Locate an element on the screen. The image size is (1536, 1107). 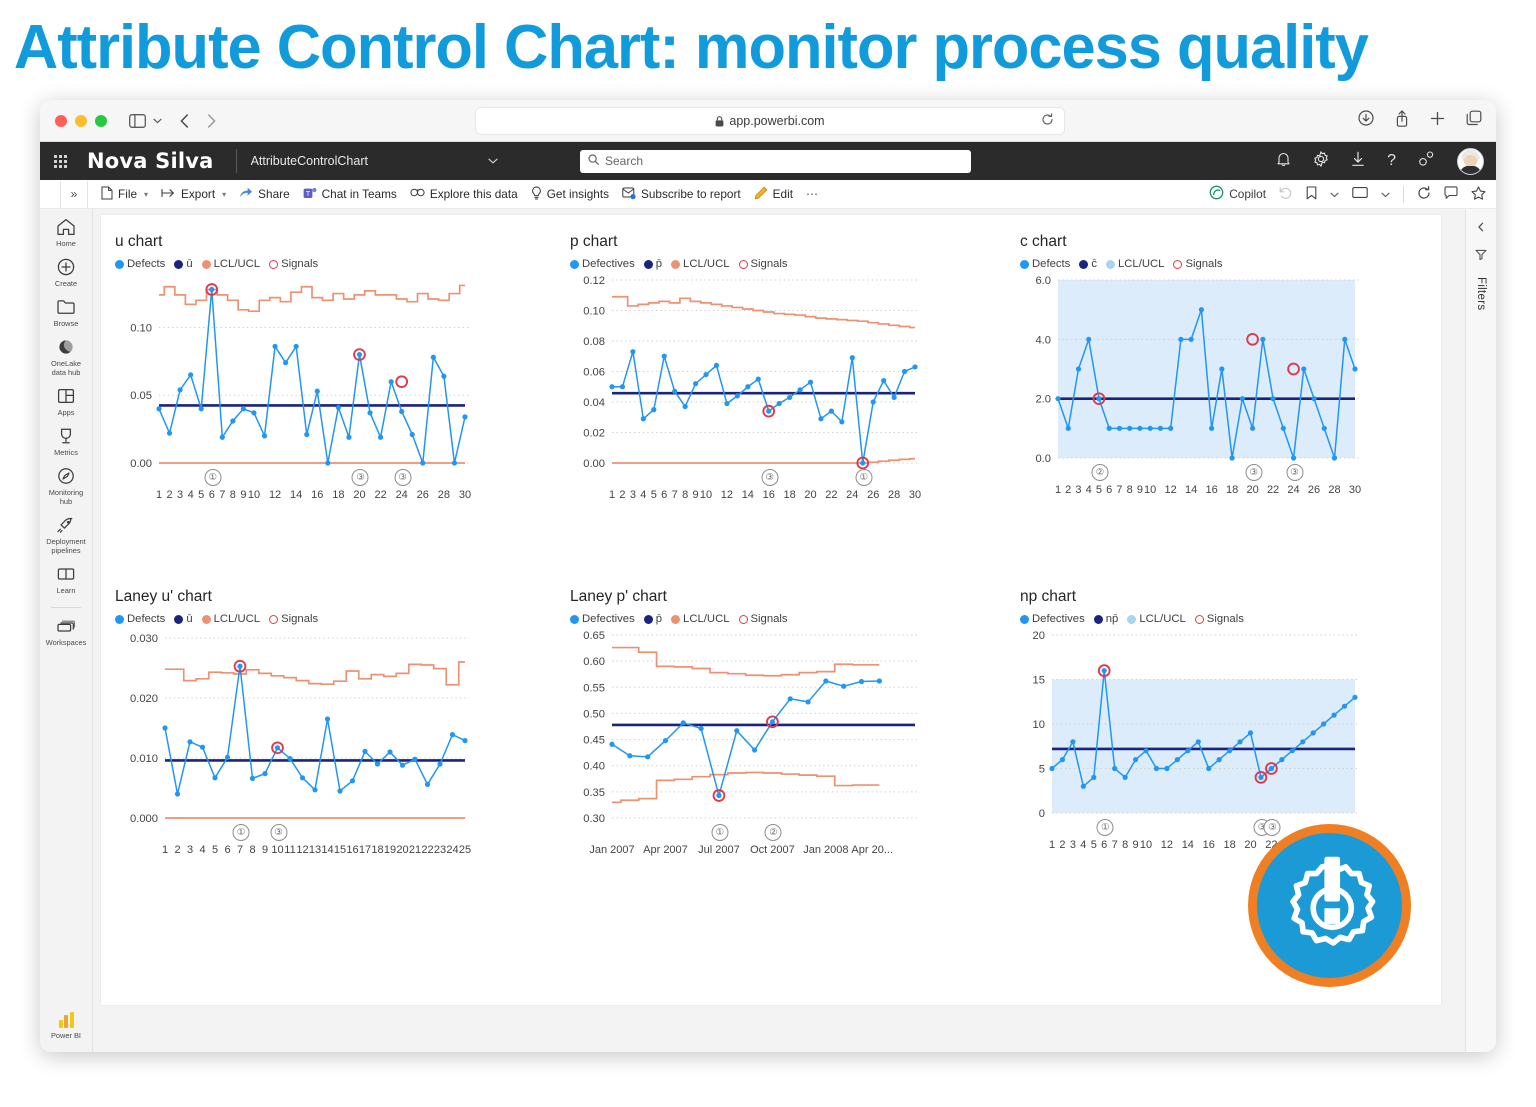
report-name: AttributeControlChart is located at coordinates (309, 161).